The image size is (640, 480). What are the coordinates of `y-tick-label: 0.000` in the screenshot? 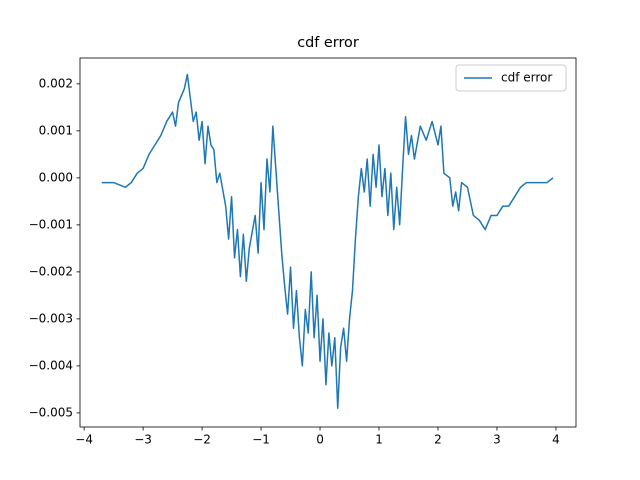 It's located at (56, 177).